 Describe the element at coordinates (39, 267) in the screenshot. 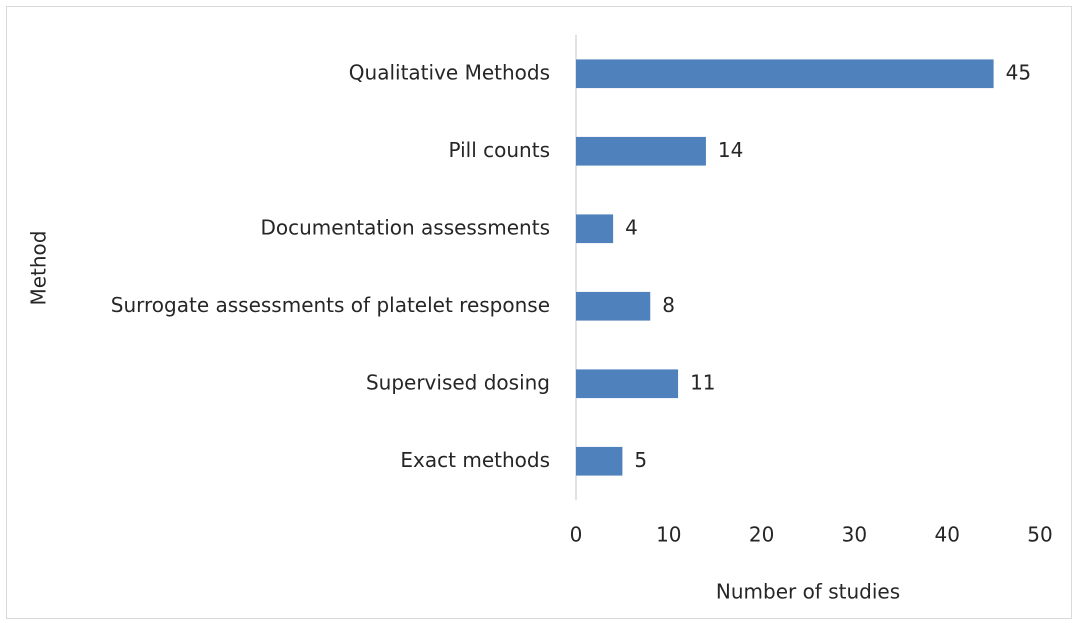

I see `y-axis-label: Method` at that location.